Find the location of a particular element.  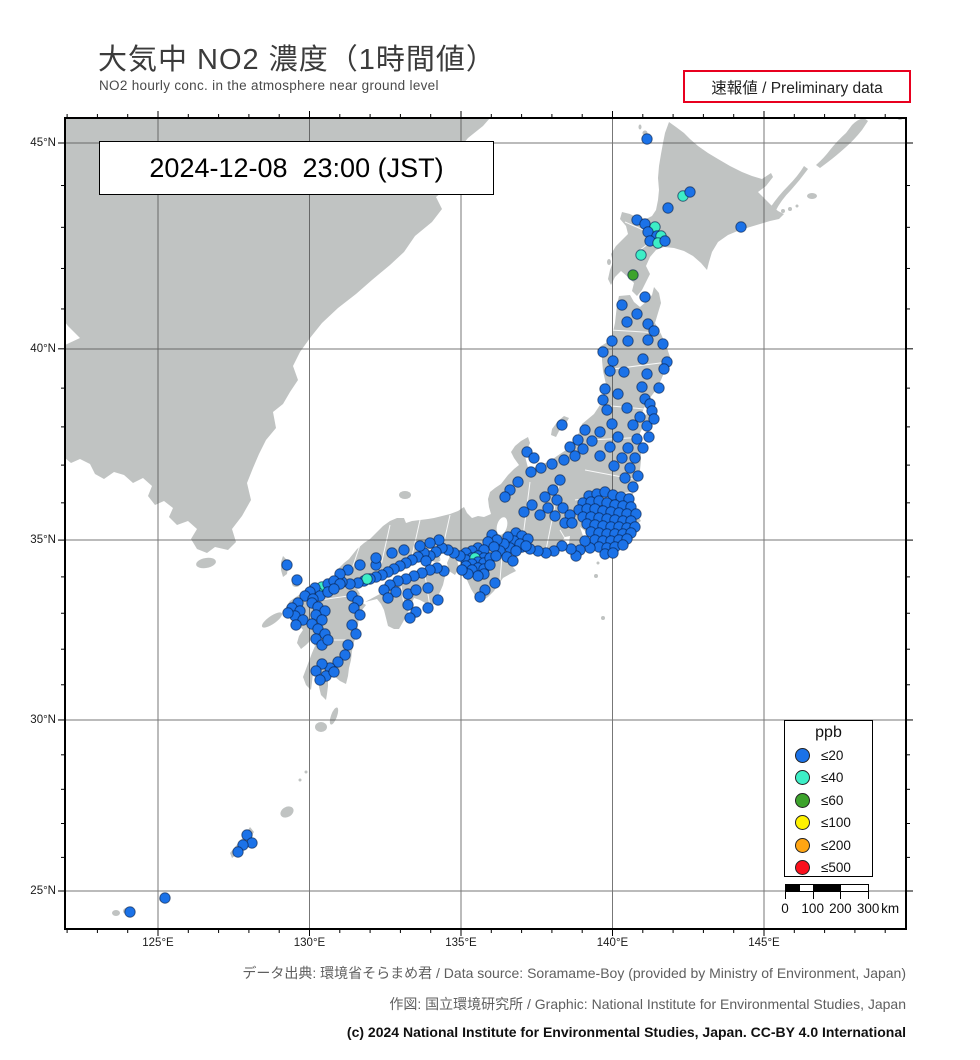

lon-tick-label: 140°E is located at coordinates (612, 943).